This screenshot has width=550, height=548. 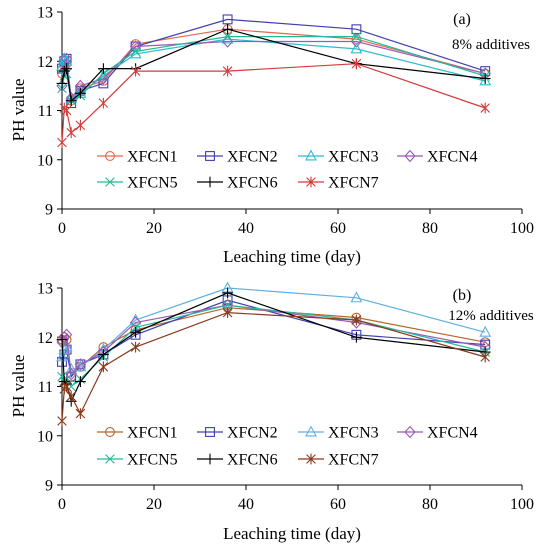 I want to click on panel-label: (a), so click(x=462, y=19).